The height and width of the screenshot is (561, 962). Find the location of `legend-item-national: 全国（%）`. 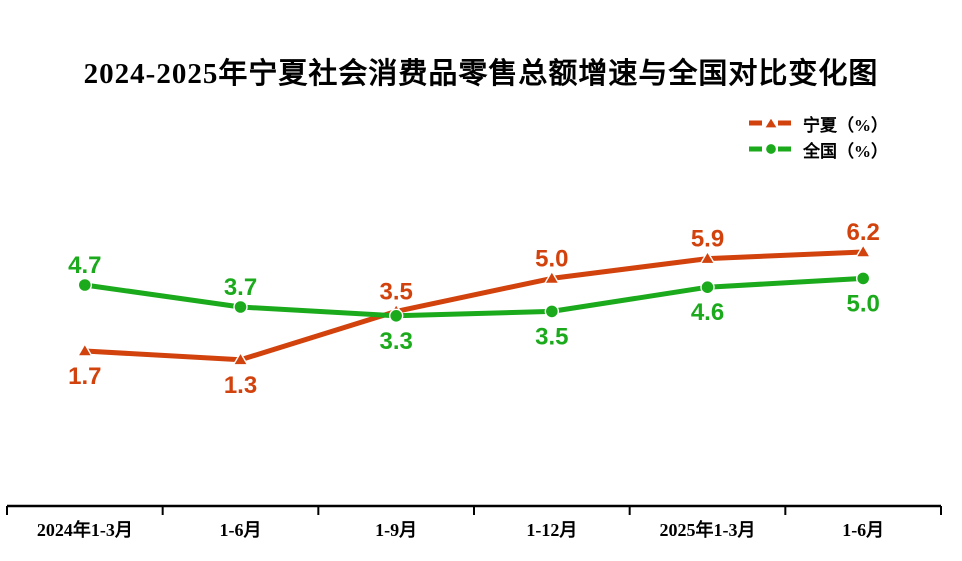

legend-item-national: 全国（%） is located at coordinates (818, 149).